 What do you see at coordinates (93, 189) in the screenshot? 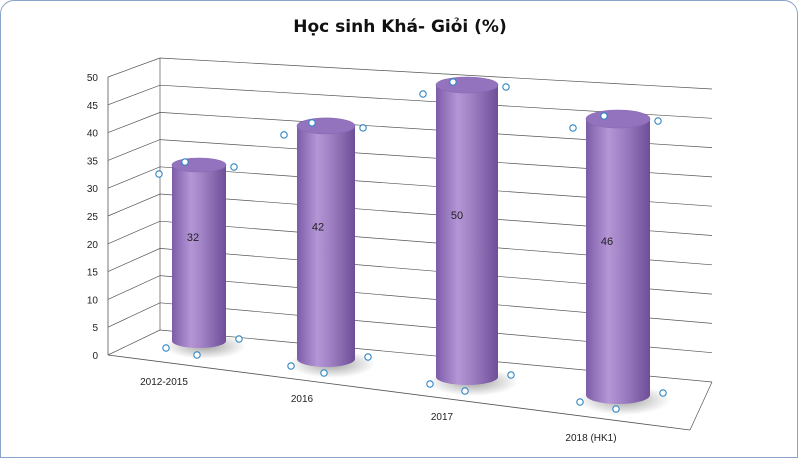
I see `y-tick-label: 30` at bounding box center [93, 189].